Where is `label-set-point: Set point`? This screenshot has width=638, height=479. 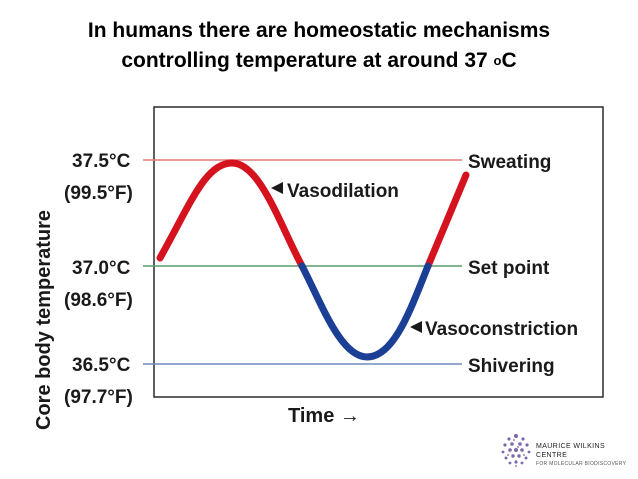 label-set-point: Set point is located at coordinates (509, 268).